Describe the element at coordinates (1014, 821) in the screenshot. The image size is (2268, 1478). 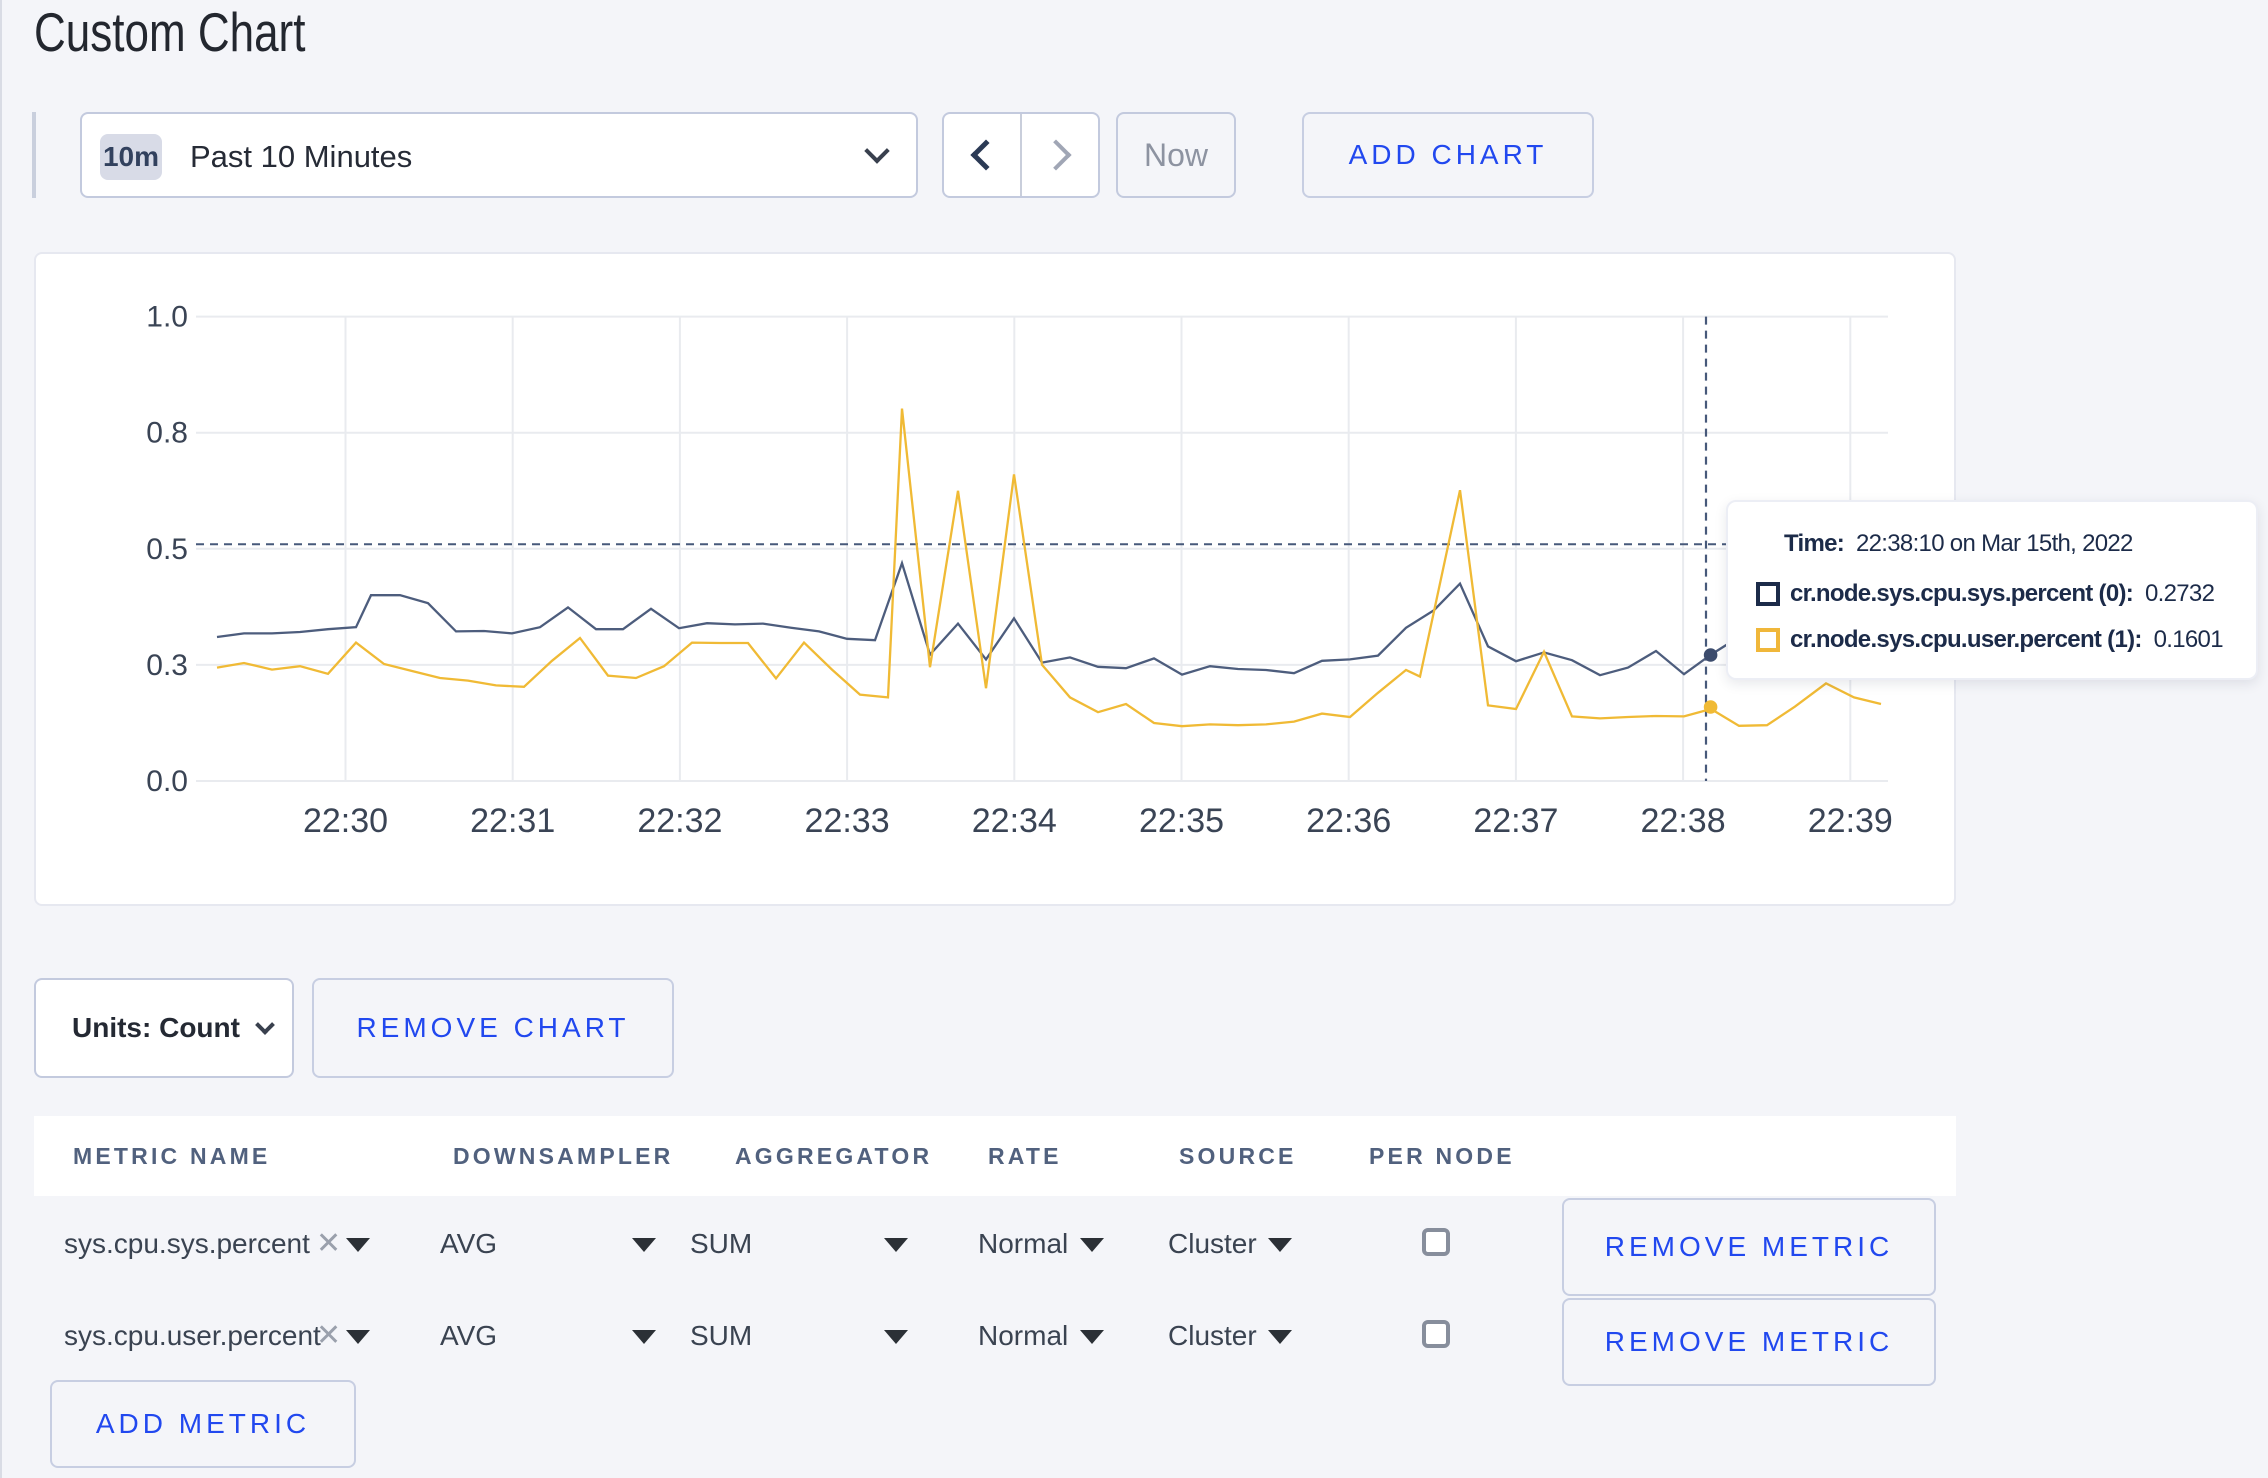
I see `svg-text: 22:34` at that location.